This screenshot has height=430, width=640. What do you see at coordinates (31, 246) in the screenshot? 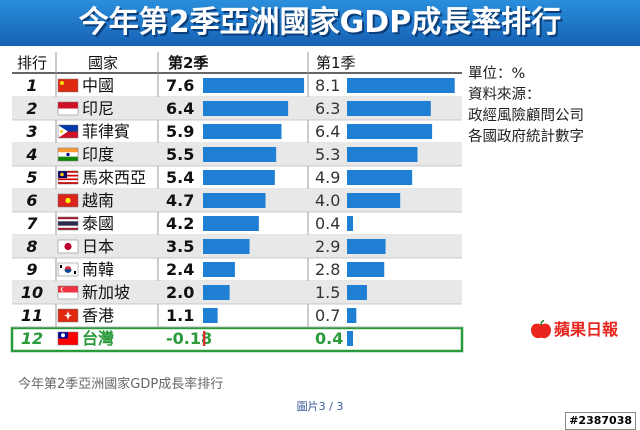
I see `rank-label: 8` at bounding box center [31, 246].